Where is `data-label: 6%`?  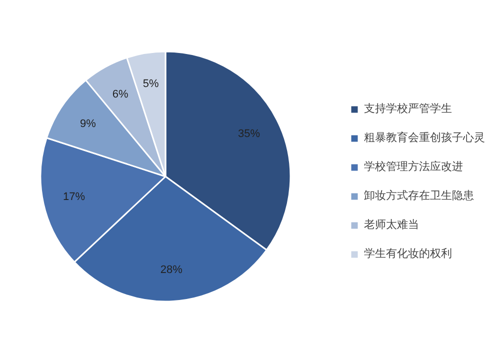 data-label: 6% is located at coordinates (120, 94).